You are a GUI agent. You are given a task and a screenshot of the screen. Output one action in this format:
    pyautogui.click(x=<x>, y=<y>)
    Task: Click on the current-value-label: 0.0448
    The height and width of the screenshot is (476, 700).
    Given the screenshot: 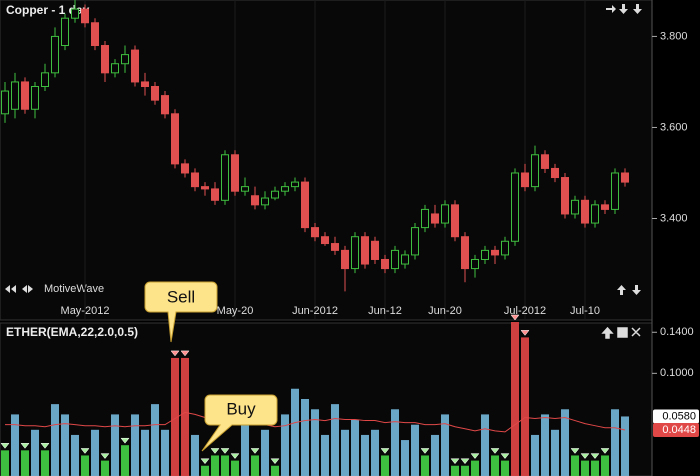 What is the action you would take?
    pyautogui.click(x=679, y=430)
    